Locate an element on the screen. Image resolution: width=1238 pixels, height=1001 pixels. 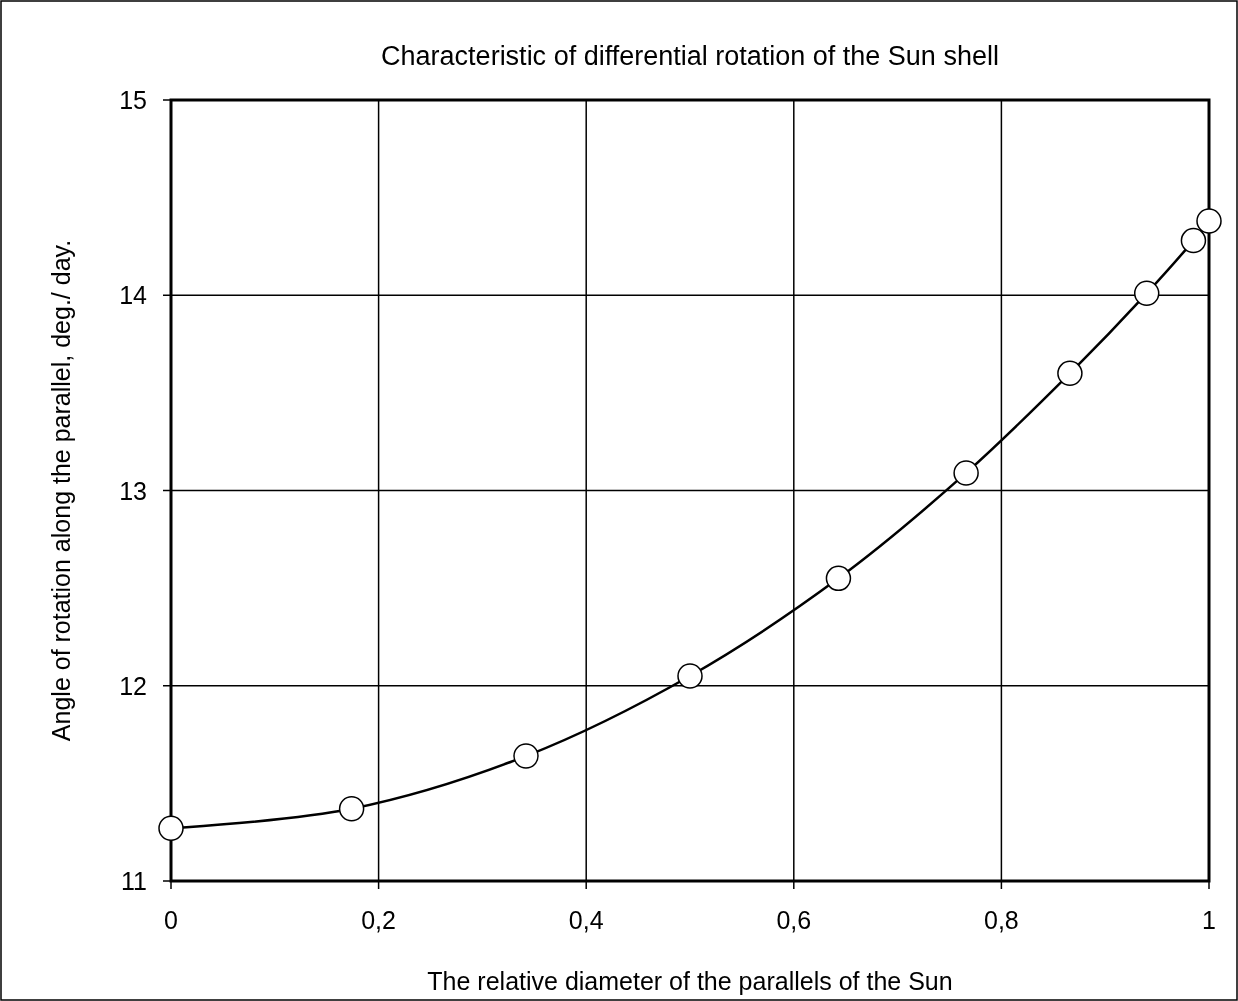
x-tick-label: 0,4 is located at coordinates (586, 920).